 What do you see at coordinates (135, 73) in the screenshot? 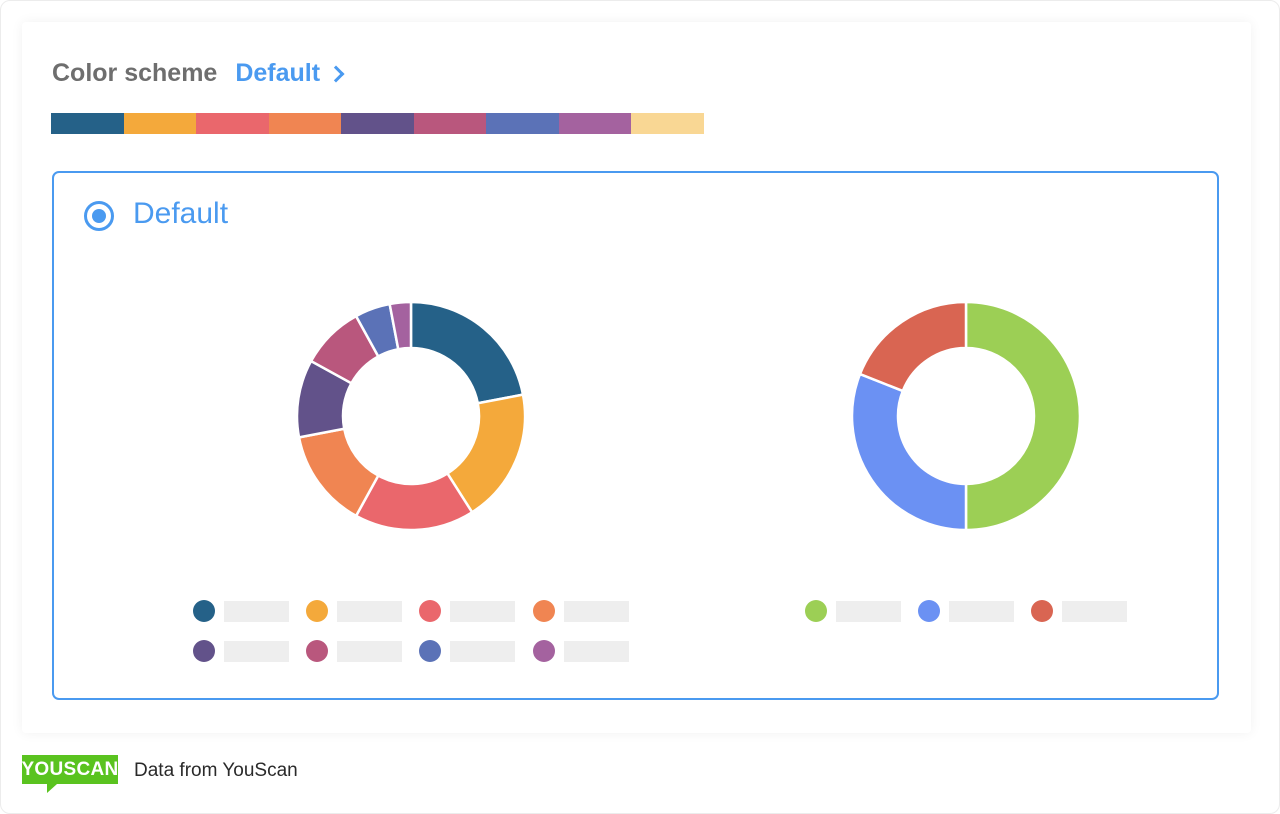
I see `color-scheme-label: Color scheme` at bounding box center [135, 73].